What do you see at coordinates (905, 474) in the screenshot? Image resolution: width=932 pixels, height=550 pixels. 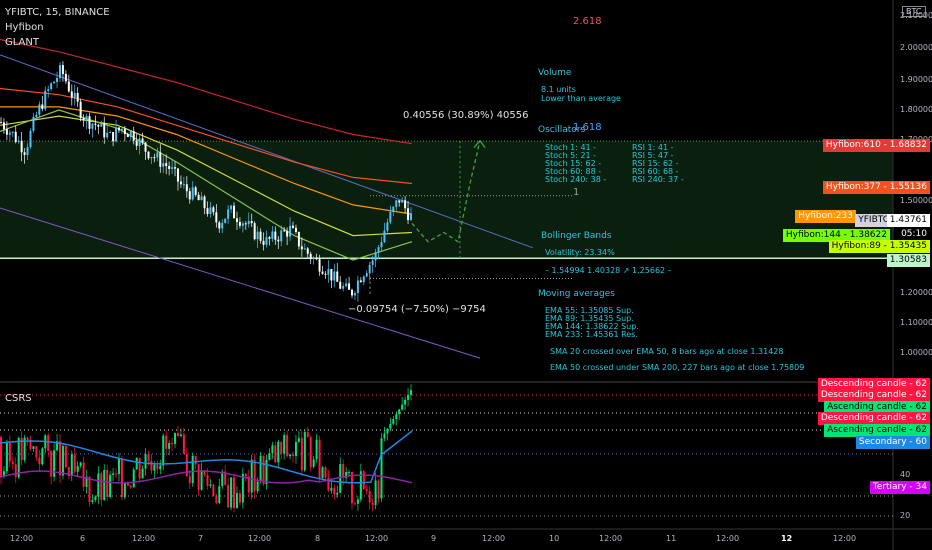 I see `csrs-tick: 40` at bounding box center [905, 474].